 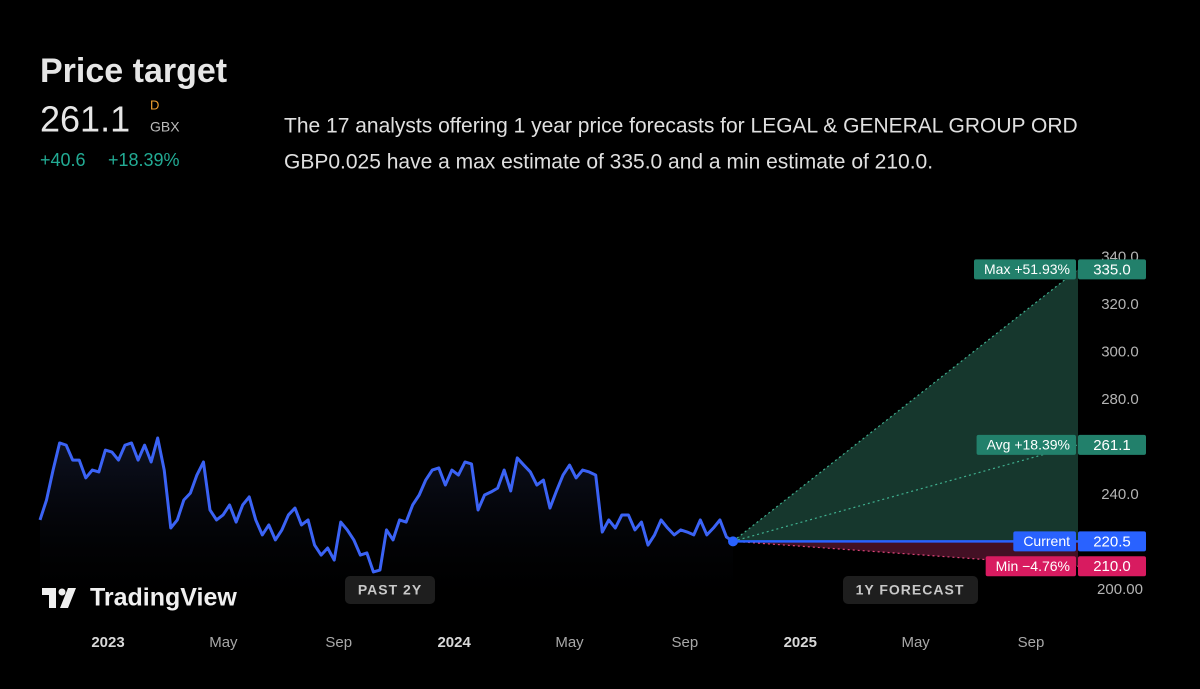 What do you see at coordinates (1033, 566) in the screenshot?
I see `tag-label: Min −4.76%` at bounding box center [1033, 566].